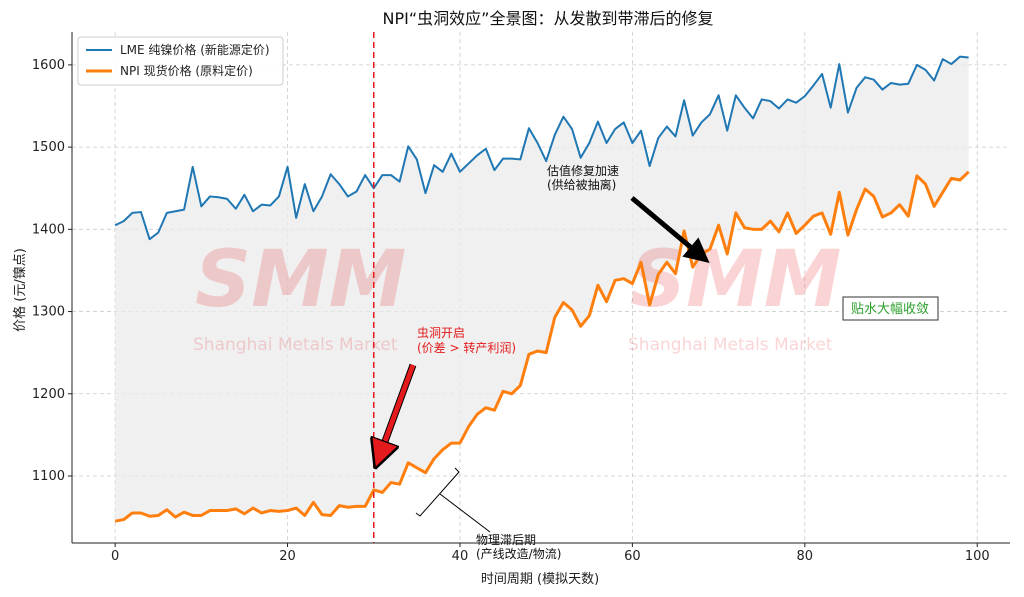 The height and width of the screenshot is (597, 1024). I want to click on repair-label: 估值修复加速, so click(583, 170).